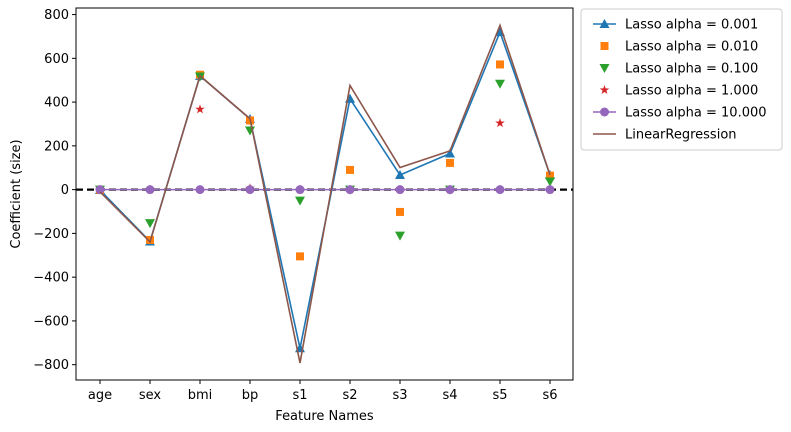 The height and width of the screenshot is (432, 791). What do you see at coordinates (56, 103) in the screenshot?
I see `y-tick-label: 400` at bounding box center [56, 103].